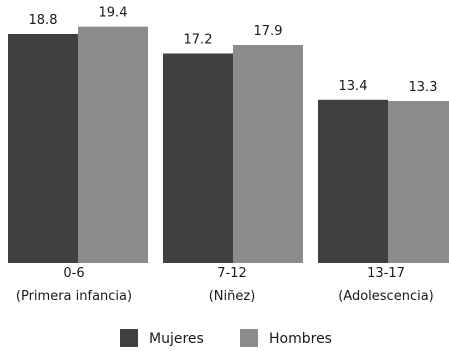 The height and width of the screenshot is (351, 449). Describe the element at coordinates (300, 339) in the screenshot. I see `legend-label-hombres: Hombres` at that location.